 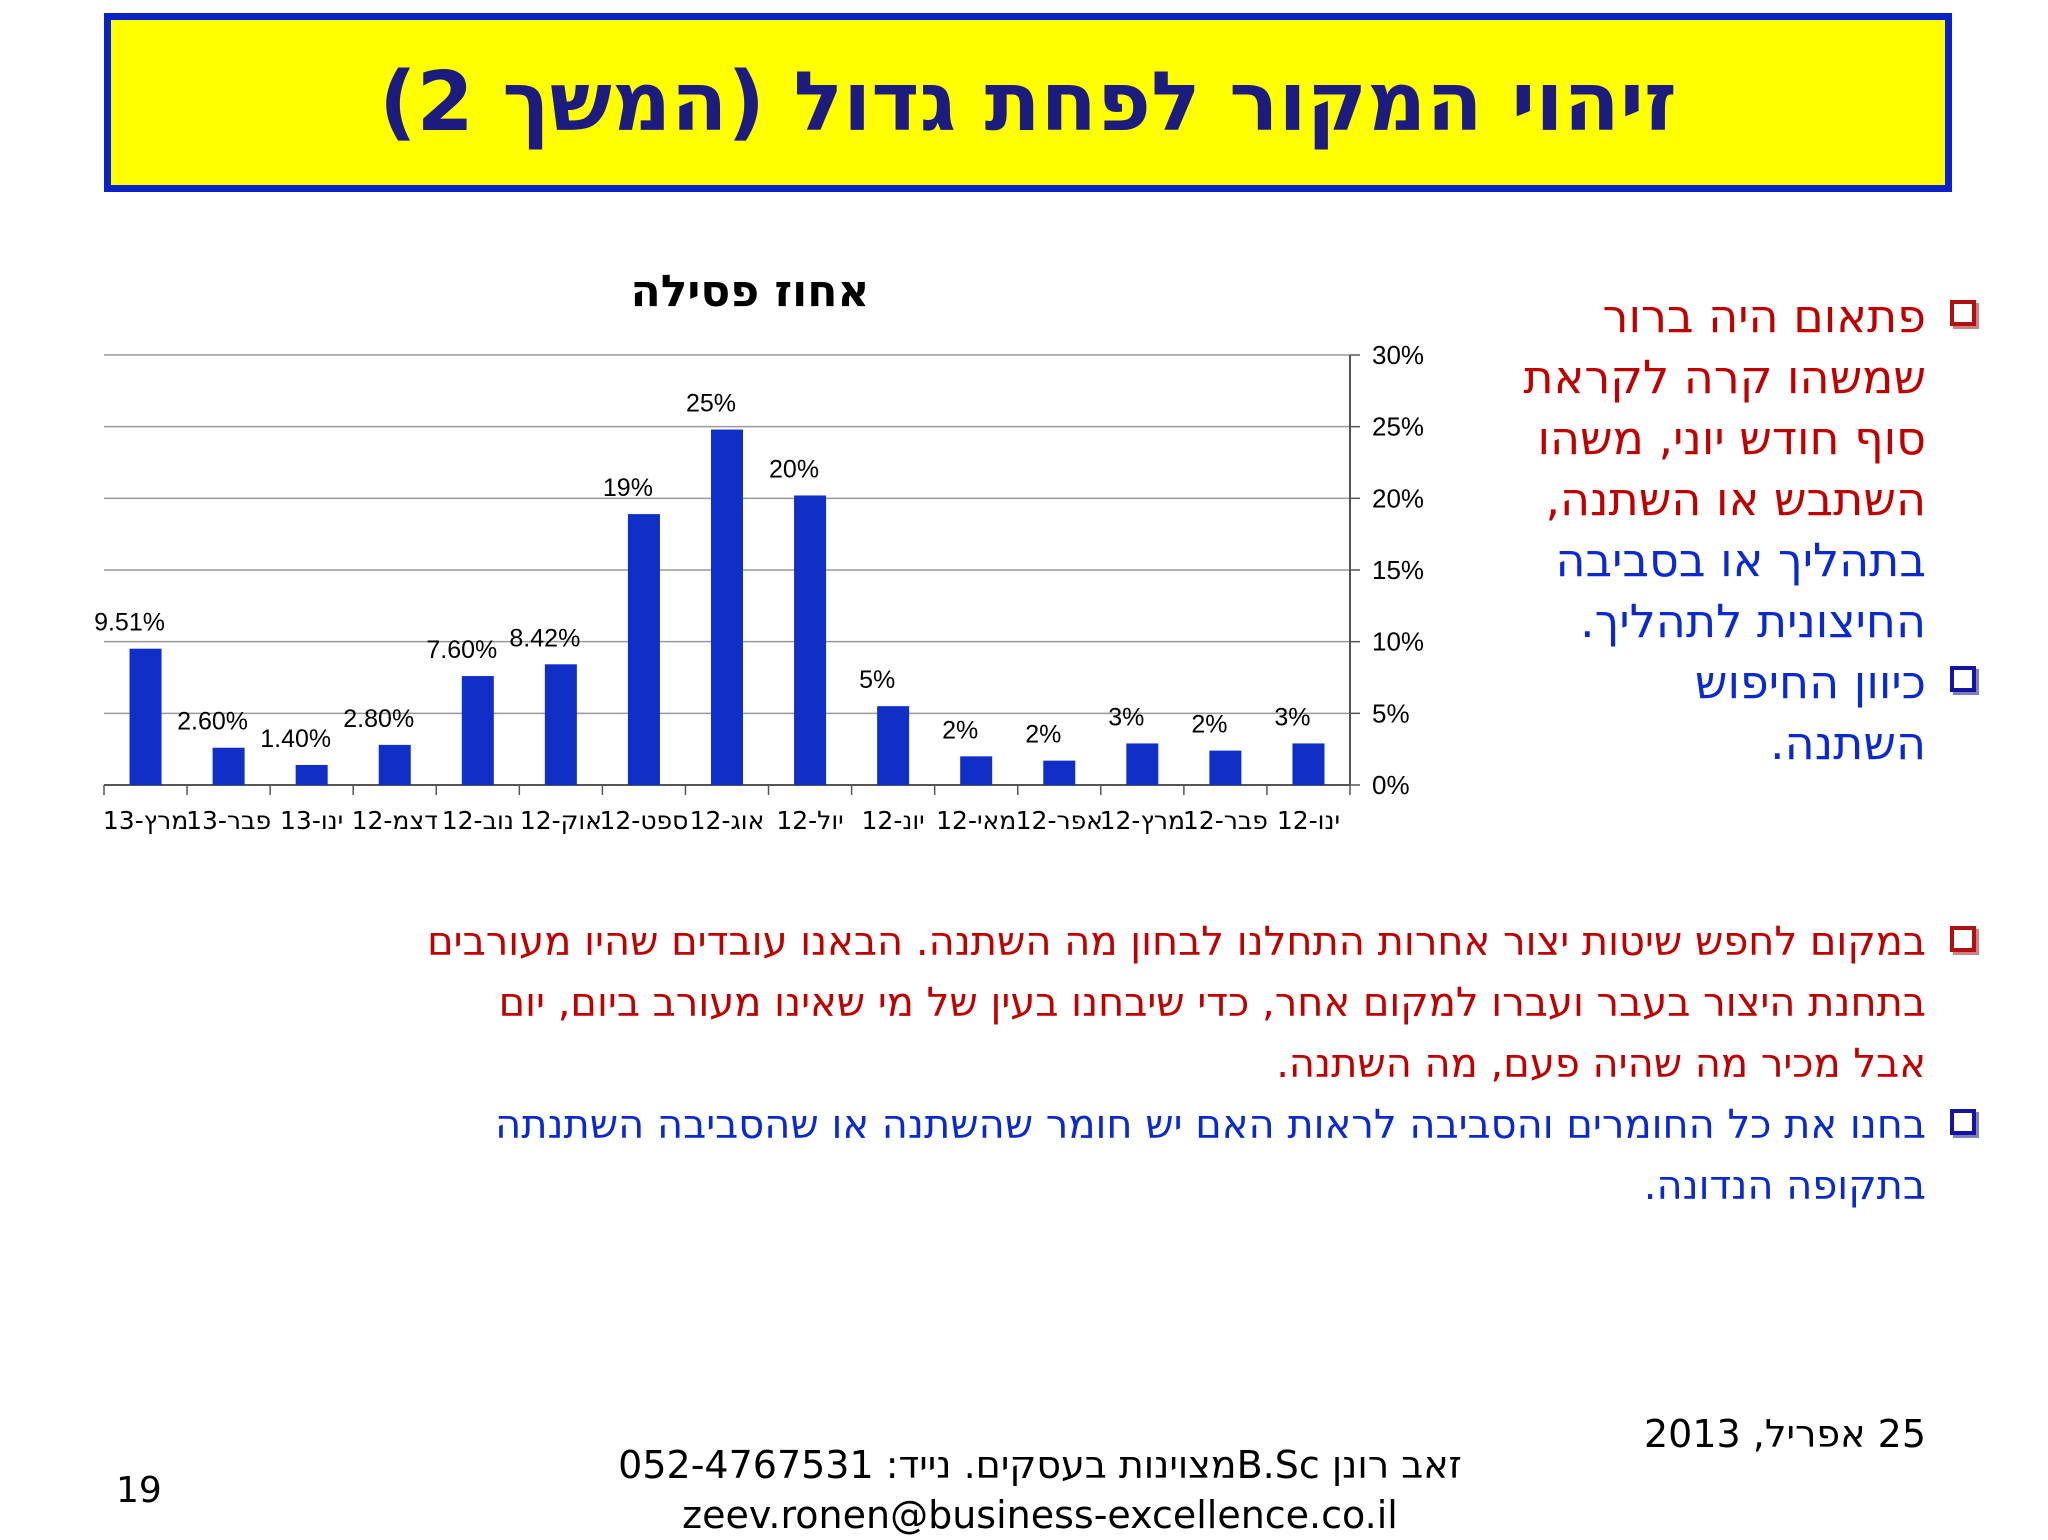 I want to click on y-tick-label: 25%, so click(x=1398, y=427).